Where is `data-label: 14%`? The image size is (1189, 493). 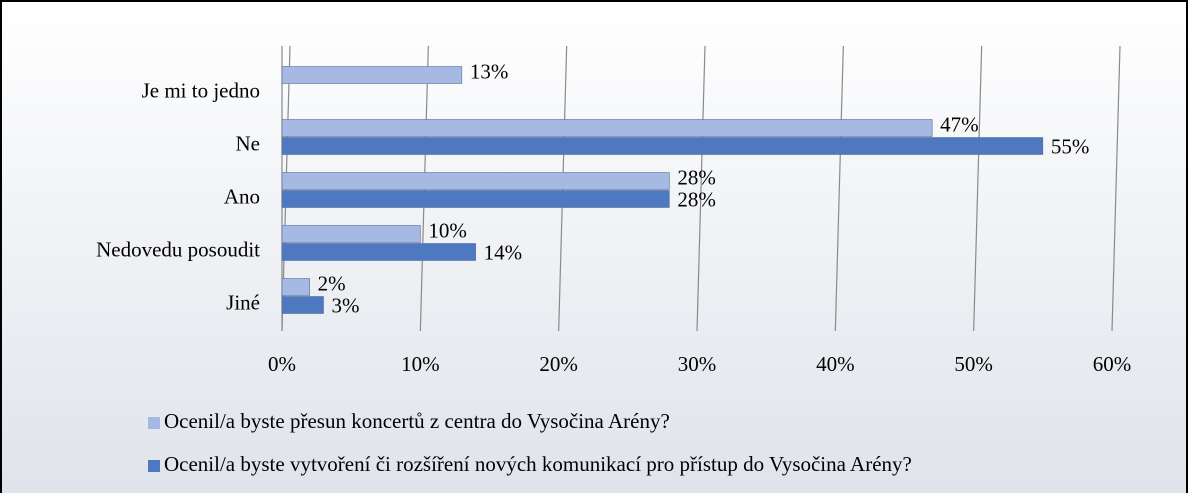 data-label: 14% is located at coordinates (503, 252).